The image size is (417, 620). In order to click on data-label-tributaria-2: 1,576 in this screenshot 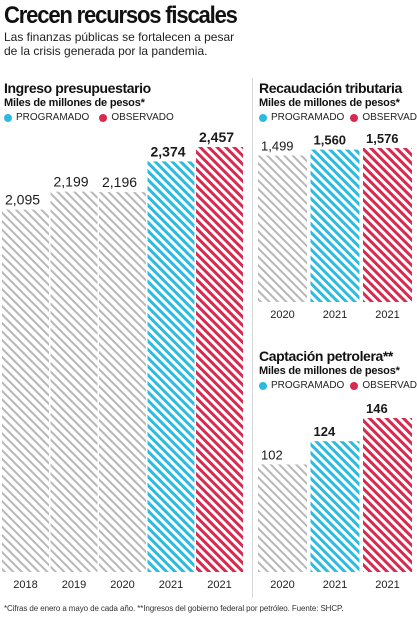, I will do `click(382, 138)`.